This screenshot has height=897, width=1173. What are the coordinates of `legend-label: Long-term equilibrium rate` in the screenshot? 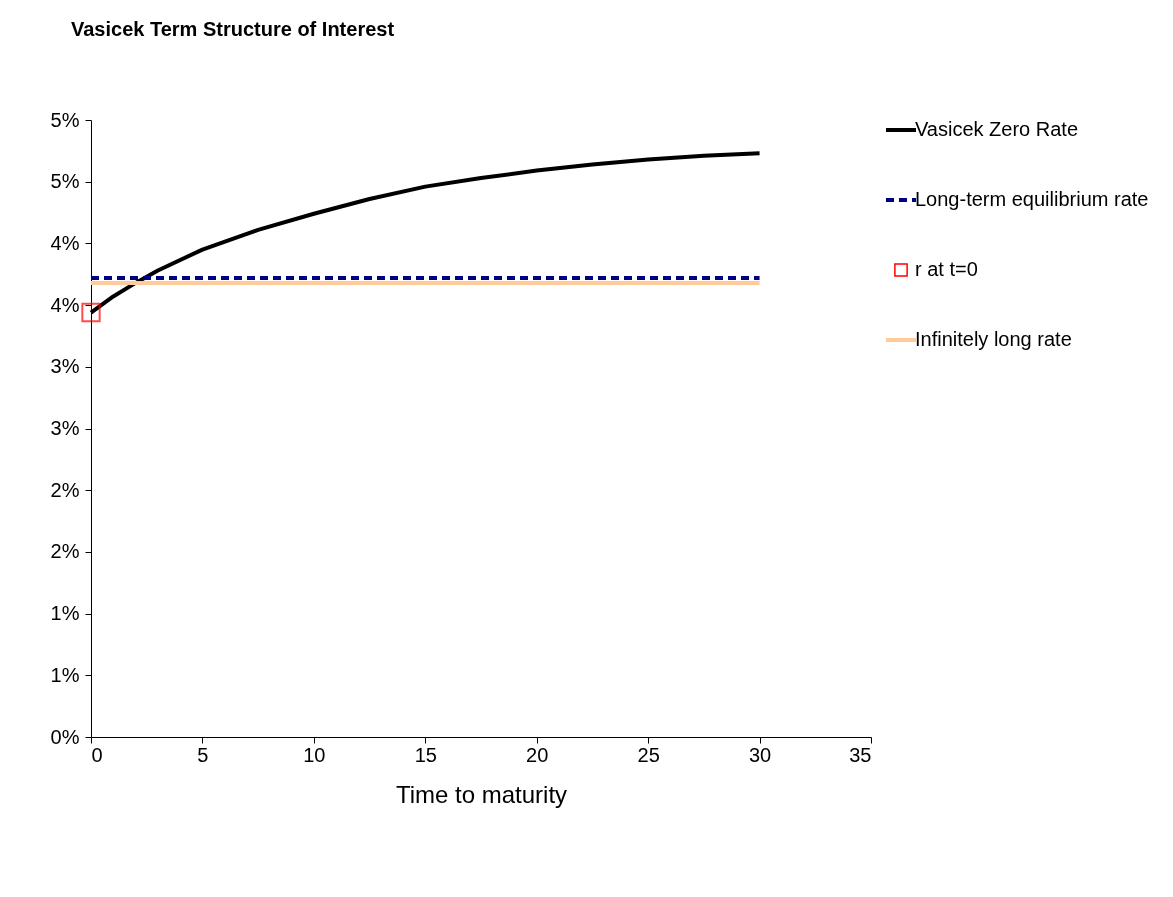 It's located at (1032, 199).